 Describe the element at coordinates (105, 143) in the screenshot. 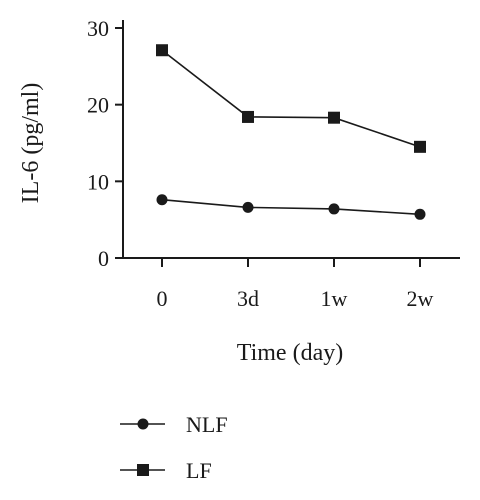

I see `y-ticks: 0 10 20 30` at that location.